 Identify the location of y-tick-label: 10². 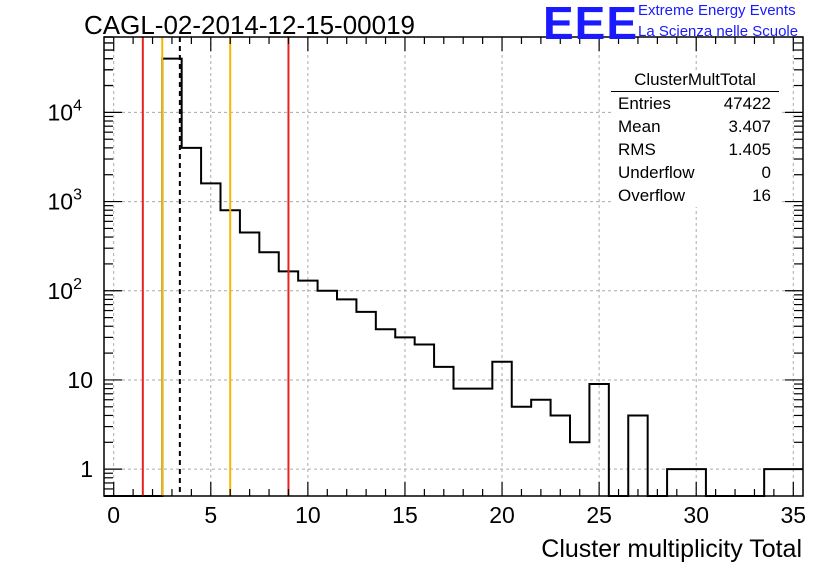
(65, 290).